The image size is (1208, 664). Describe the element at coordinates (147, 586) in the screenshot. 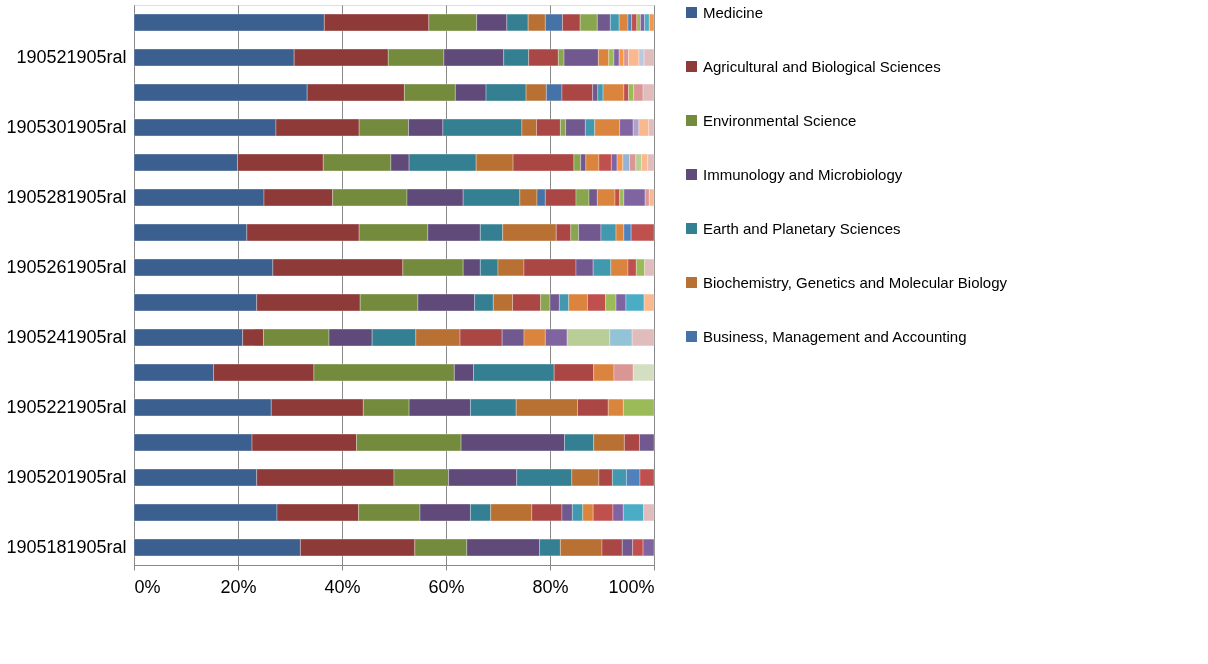

I see `x-tick-label: 0%` at that location.